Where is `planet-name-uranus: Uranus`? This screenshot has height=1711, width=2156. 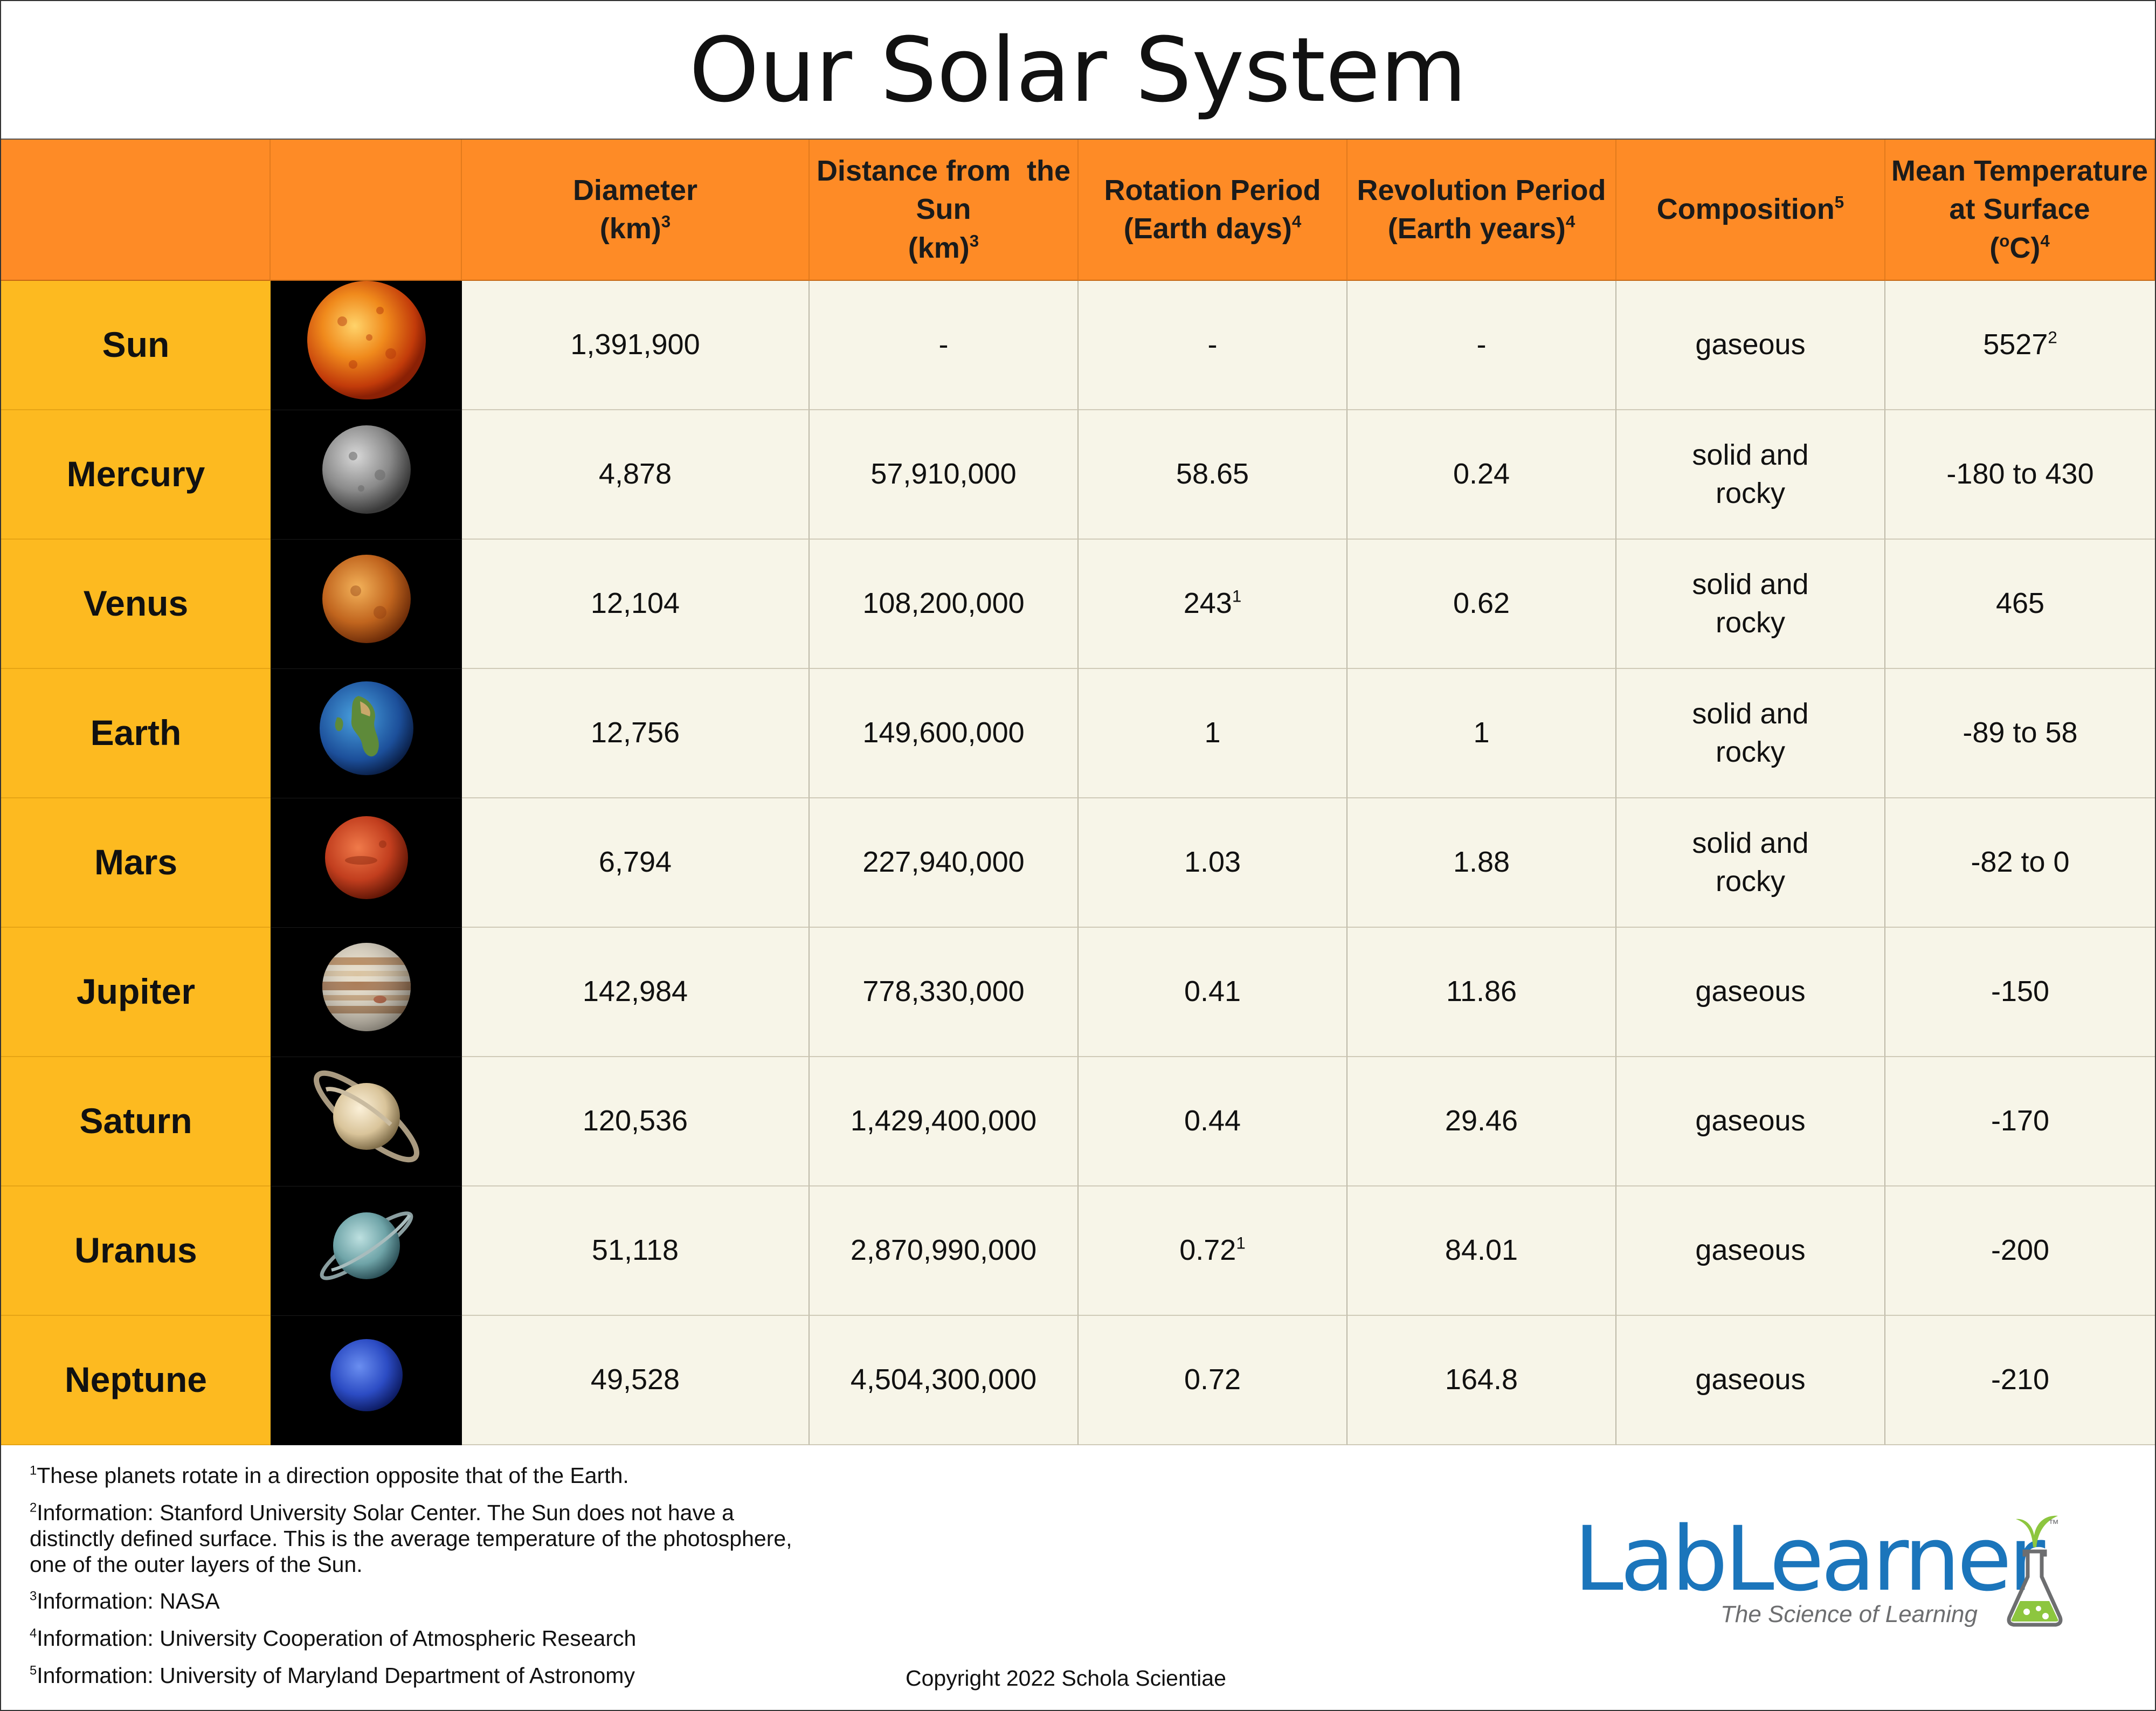 planet-name-uranus: Uranus is located at coordinates (136, 1251).